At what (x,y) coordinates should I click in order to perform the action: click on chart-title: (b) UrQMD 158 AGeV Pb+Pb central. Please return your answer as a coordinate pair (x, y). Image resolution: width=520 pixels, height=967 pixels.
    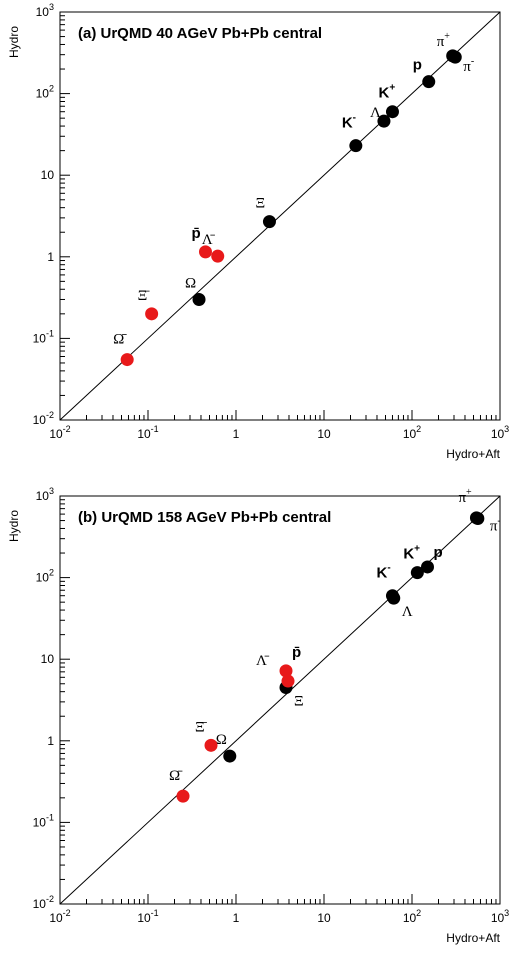
    Looking at the image, I should click on (204, 517).